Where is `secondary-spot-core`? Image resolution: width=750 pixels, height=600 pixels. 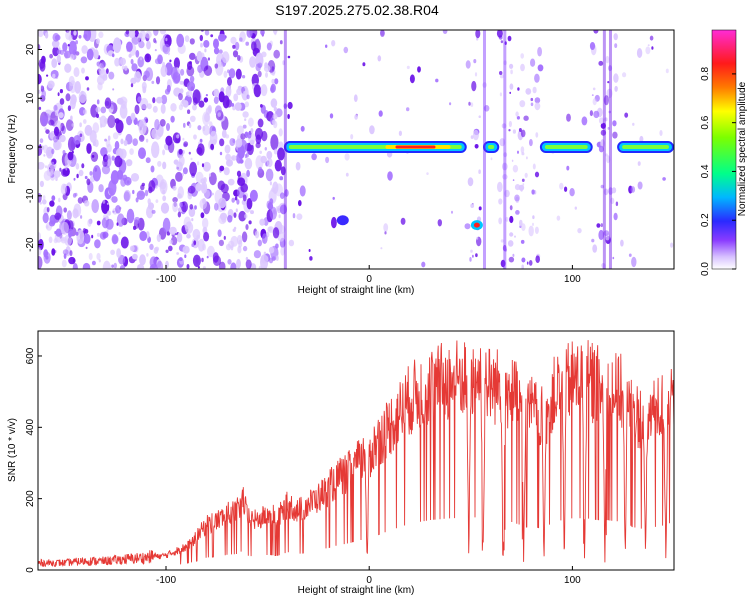
secondary-spot-core is located at coordinates (476, 225).